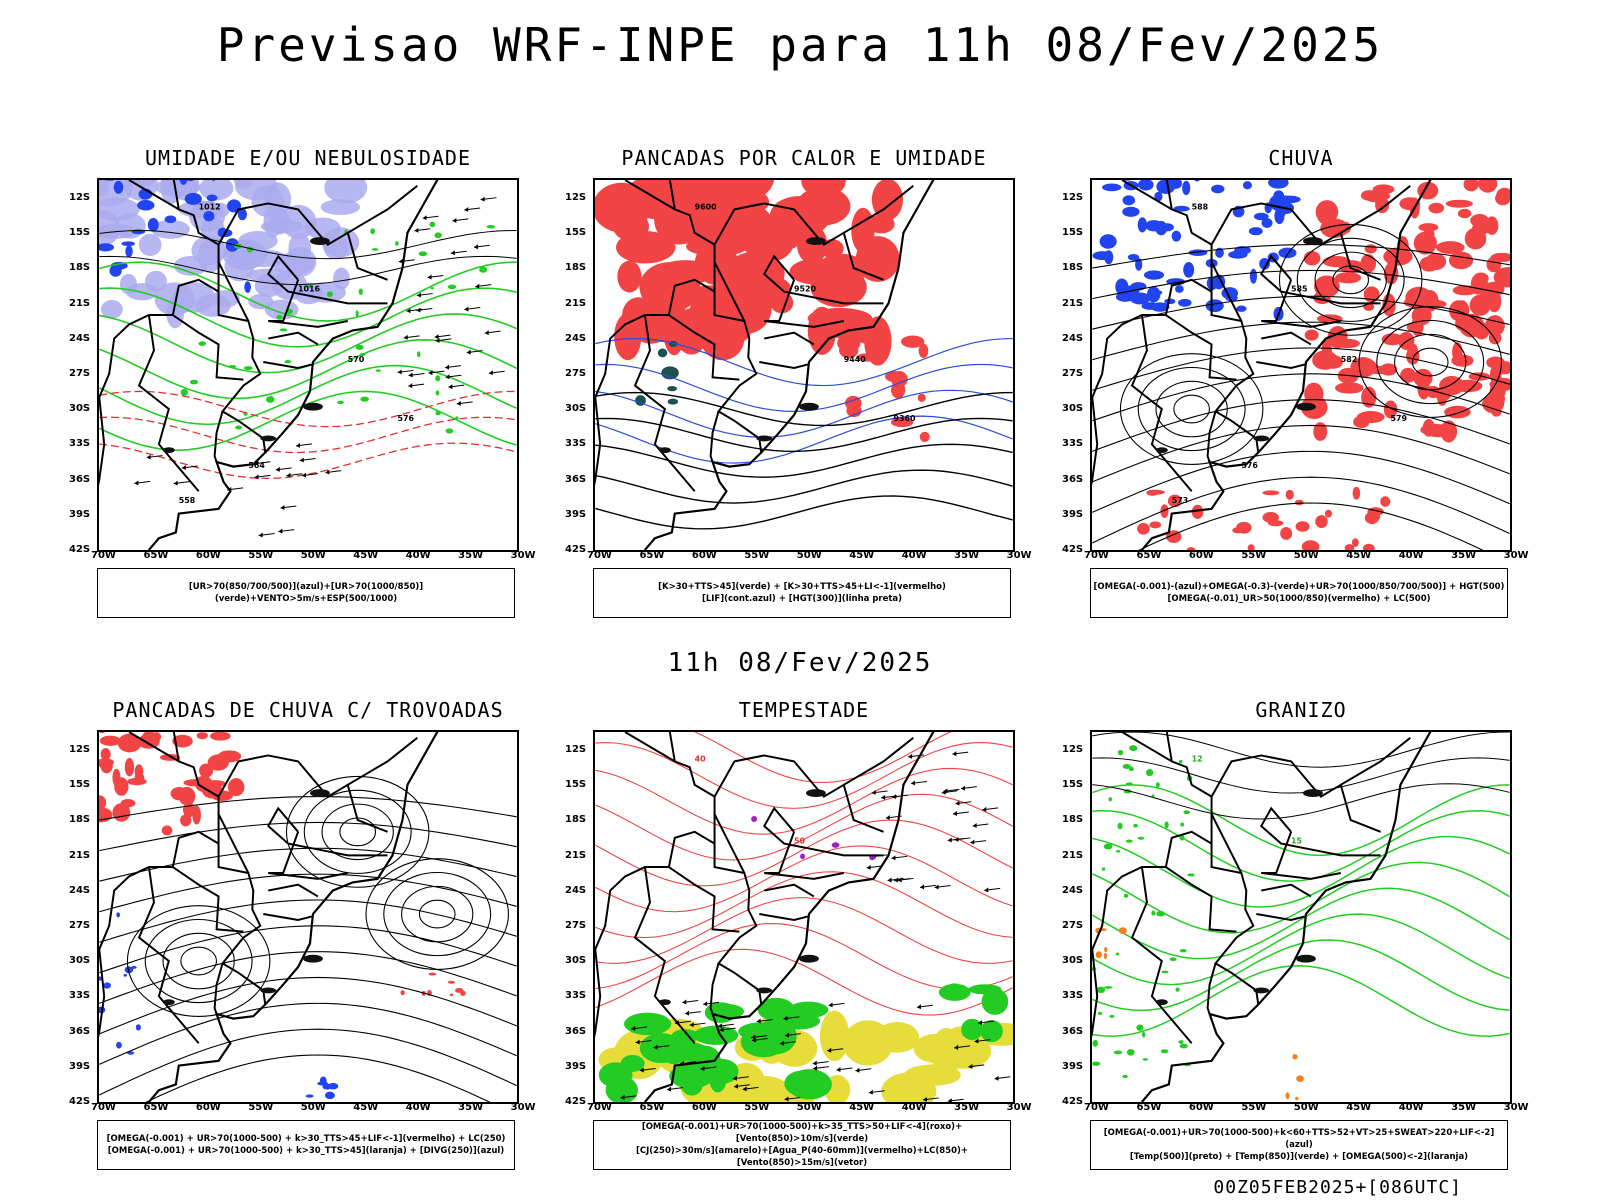 Image resolution: width=1600 pixels, height=1200 pixels. Describe the element at coordinates (1301, 365) in the screenshot. I see `forecast-map: 588 585 582 579 576 573` at that location.